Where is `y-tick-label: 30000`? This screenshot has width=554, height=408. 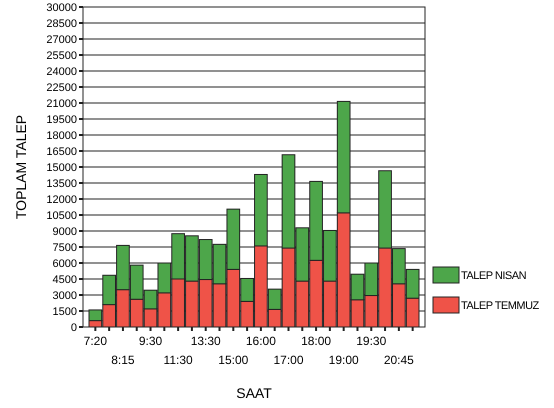
y-tick-label: 30000 is located at coordinates (61, 8).